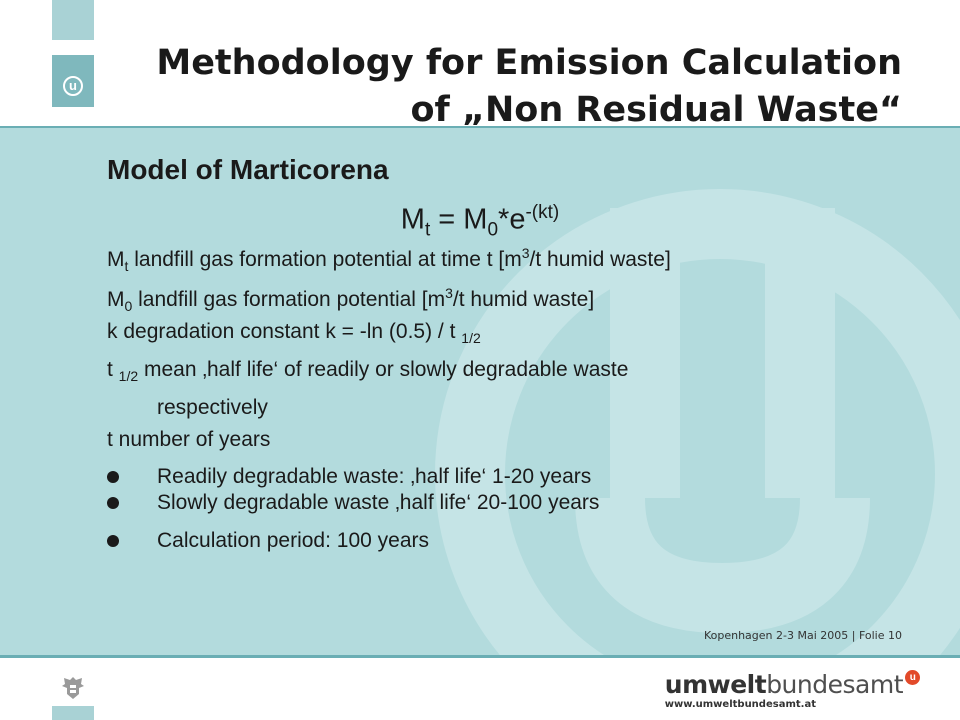  Describe the element at coordinates (289, 299) in the screenshot. I see `def-text: landfill gas formation potential [m` at that location.